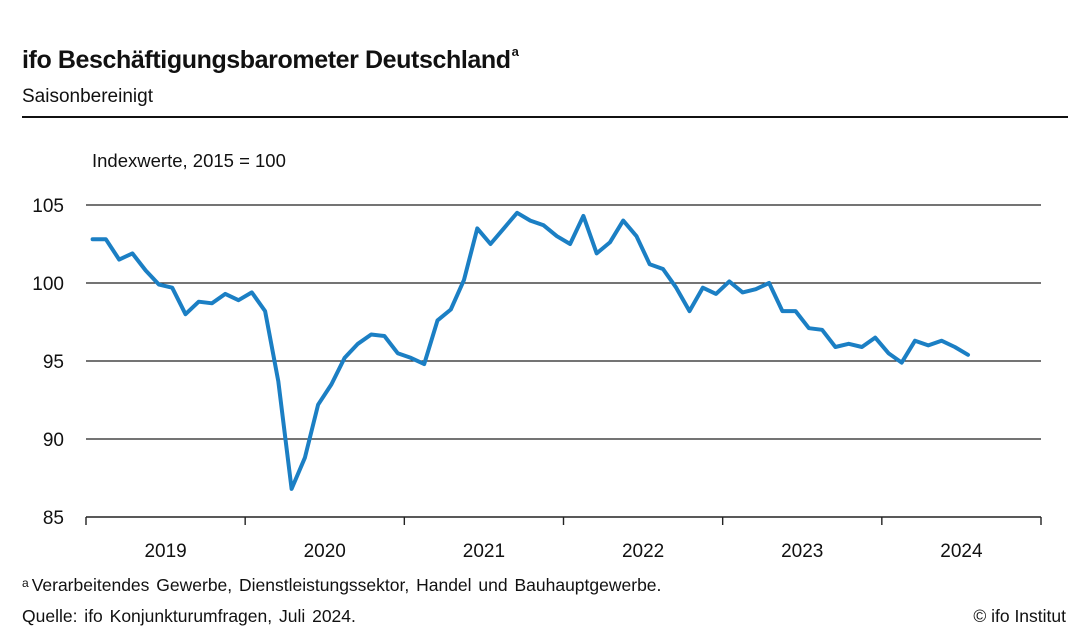  I want to click on x-axis, so click(563, 520).